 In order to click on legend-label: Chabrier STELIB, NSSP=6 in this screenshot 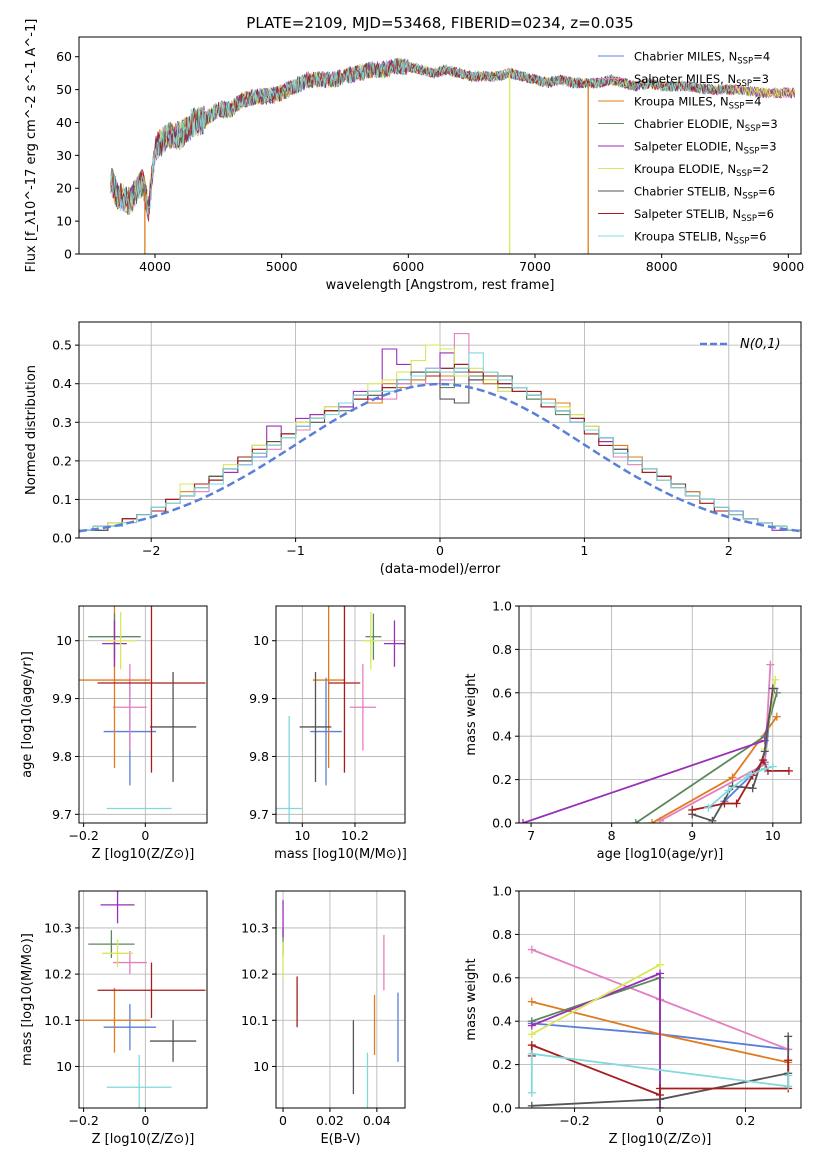, I will do `click(704, 193)`.